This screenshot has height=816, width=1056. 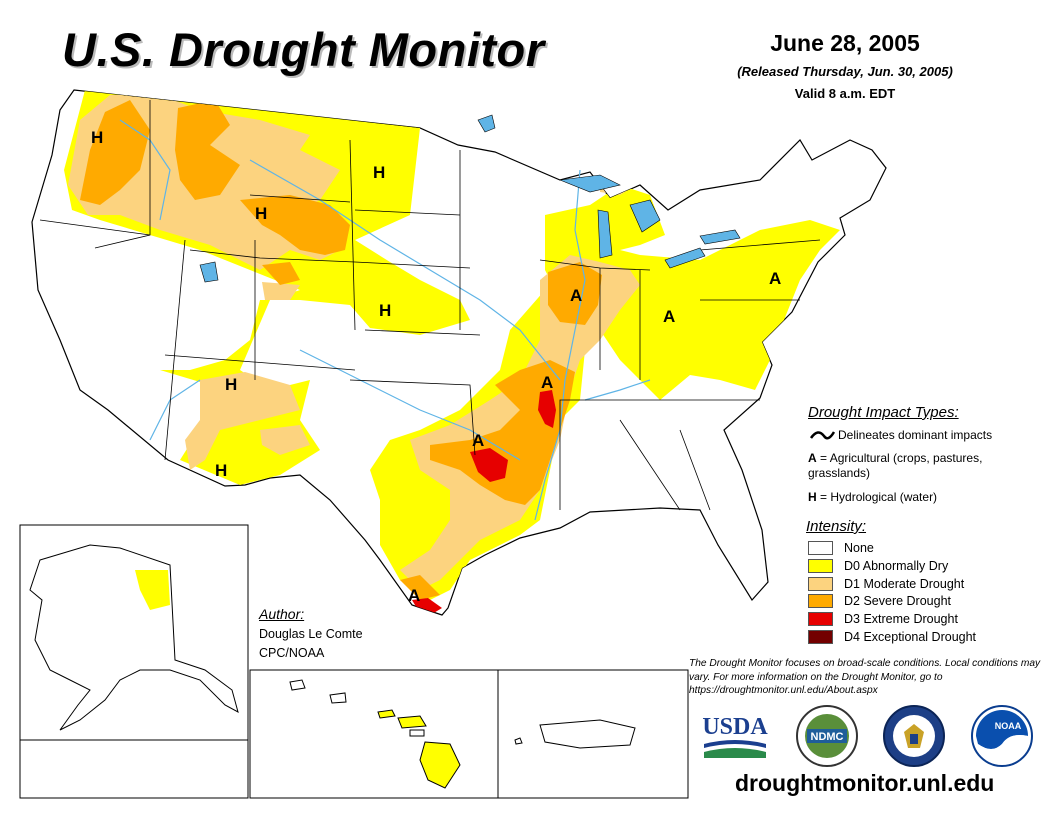 I want to click on valid-time: Valid 8 a.m. EDT, so click(x=845, y=93).